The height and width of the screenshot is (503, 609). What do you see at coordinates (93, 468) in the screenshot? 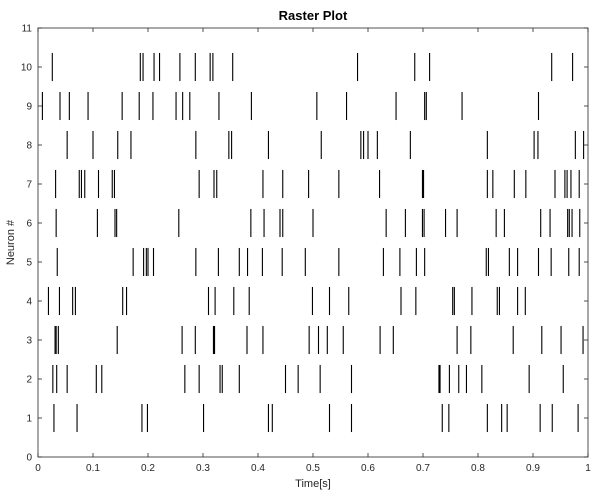
I see `x-tick-label: 0.1` at bounding box center [93, 468].